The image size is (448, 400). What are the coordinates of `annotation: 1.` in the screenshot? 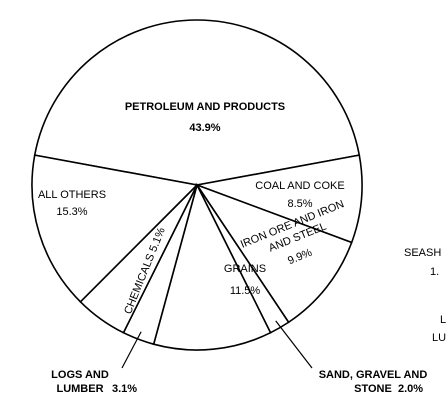 It's located at (435, 272).